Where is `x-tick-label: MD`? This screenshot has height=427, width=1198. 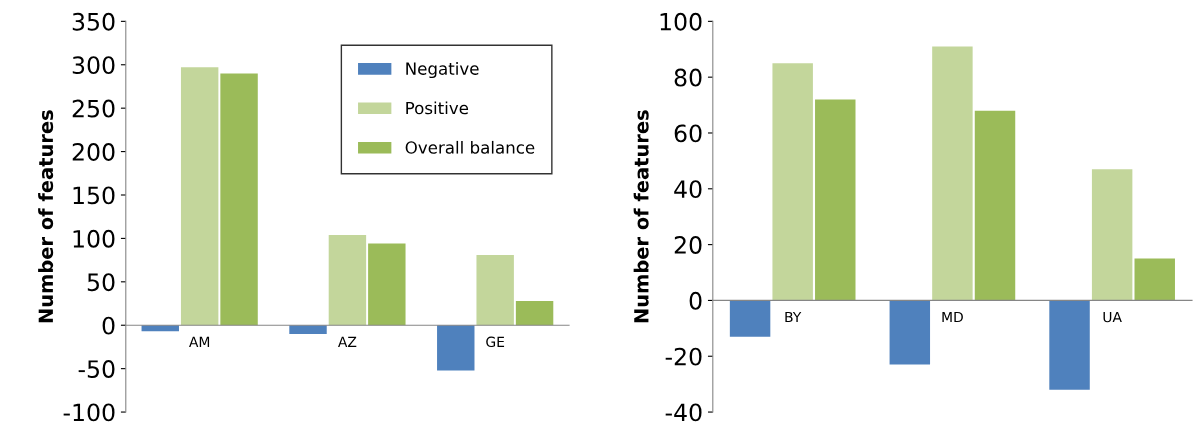 x-tick-label: MD is located at coordinates (952, 317).